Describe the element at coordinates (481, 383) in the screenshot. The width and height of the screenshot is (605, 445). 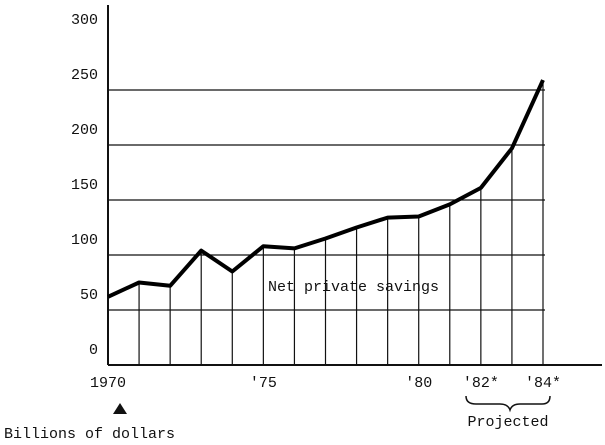
I see `x-tick-label: '82*` at that location.